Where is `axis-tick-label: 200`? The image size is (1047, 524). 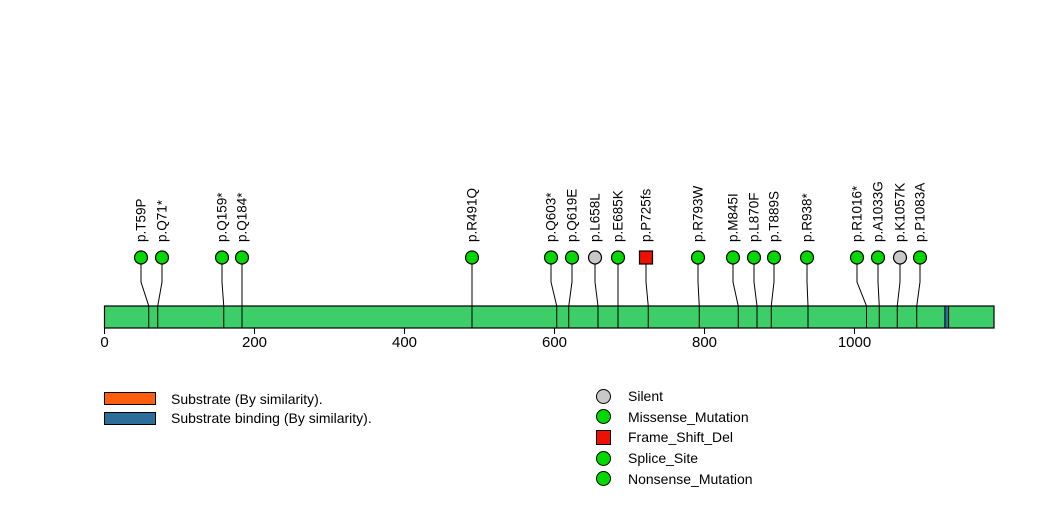
axis-tick-label: 200 is located at coordinates (254, 342).